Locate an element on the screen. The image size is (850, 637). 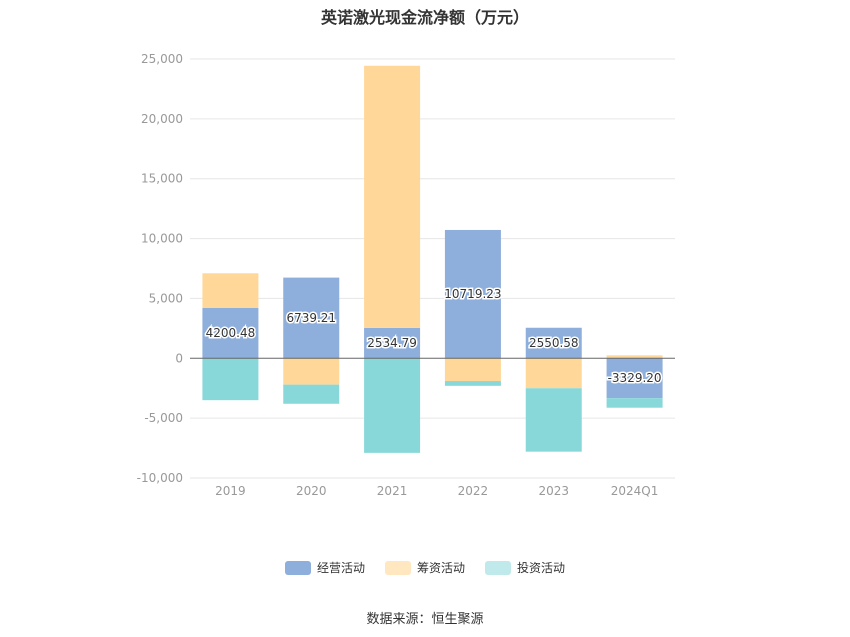
legend-item-financing: 筹资活动 is located at coordinates (424, 567).